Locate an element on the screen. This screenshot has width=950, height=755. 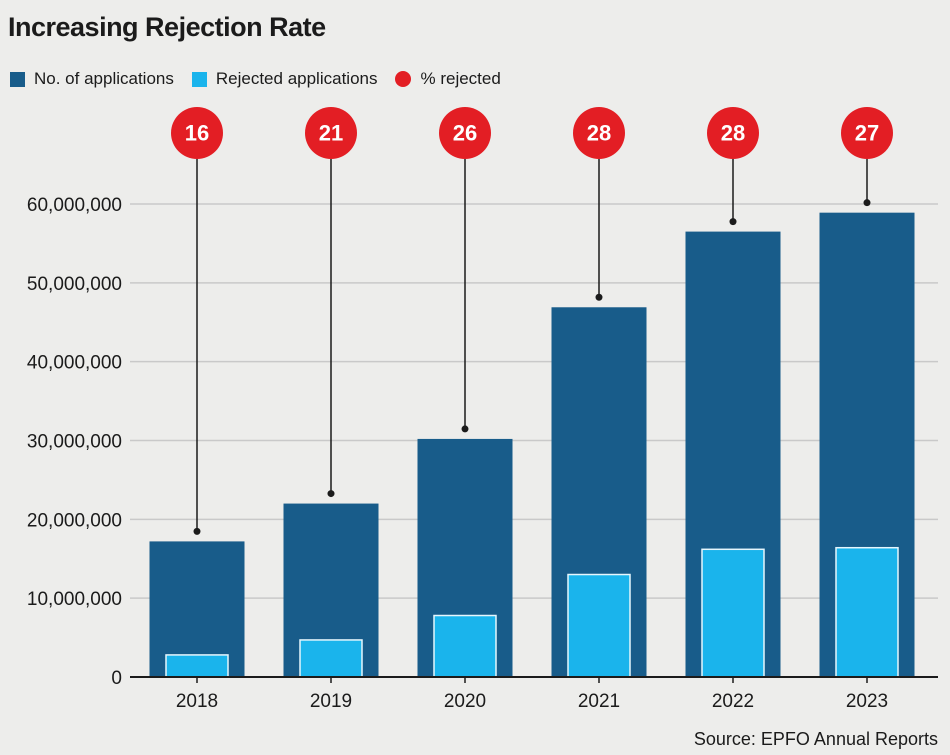
legend-item-applications: No. of applications is located at coordinates (92, 79).